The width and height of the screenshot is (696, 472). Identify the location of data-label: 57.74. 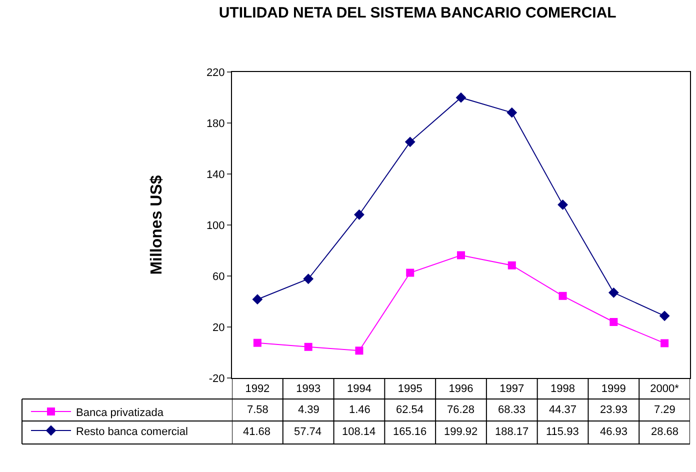
(308, 432).